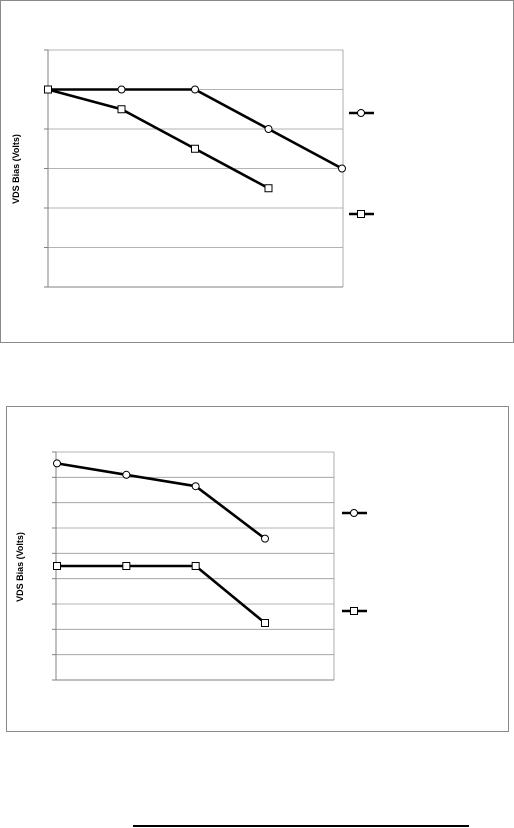 This screenshot has width=514, height=828. What do you see at coordinates (16, 169) in the screenshot?
I see `chart-1-y-axis-label: VDS Bias (Volts)` at bounding box center [16, 169].